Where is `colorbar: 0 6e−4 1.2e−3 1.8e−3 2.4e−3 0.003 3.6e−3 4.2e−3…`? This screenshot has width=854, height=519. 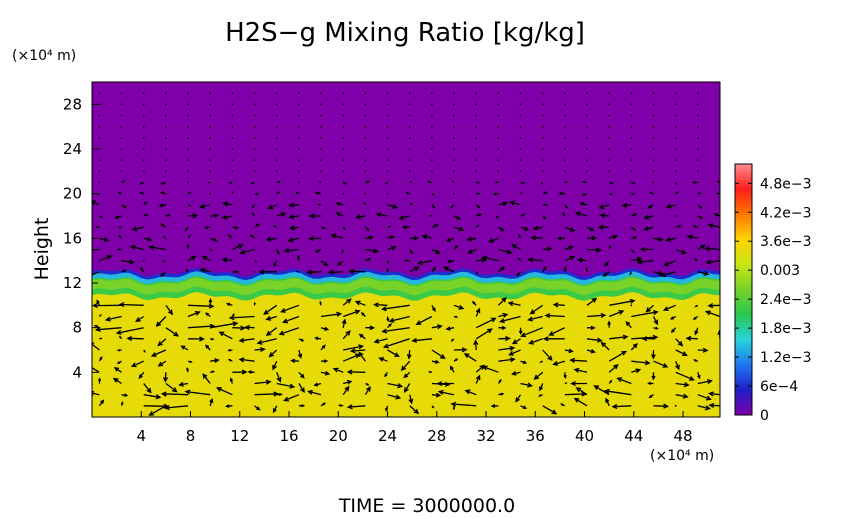 colorbar: 0 6e−4 1.2e−3 1.8e−3 2.4e−3 0.003 3.6e−3 4.2e−3… is located at coordinates (773, 293).